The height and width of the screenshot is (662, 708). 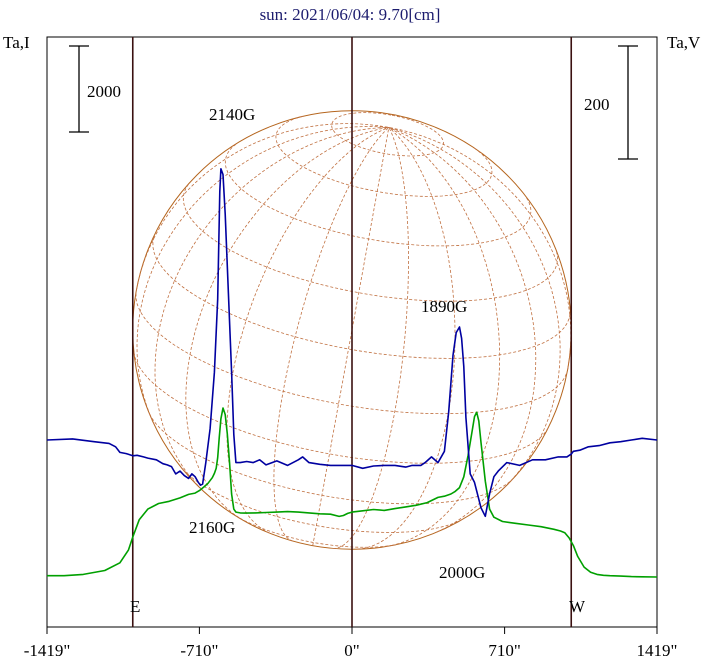 I want to click on annotation-2000g: 2000G, so click(x=462, y=572).